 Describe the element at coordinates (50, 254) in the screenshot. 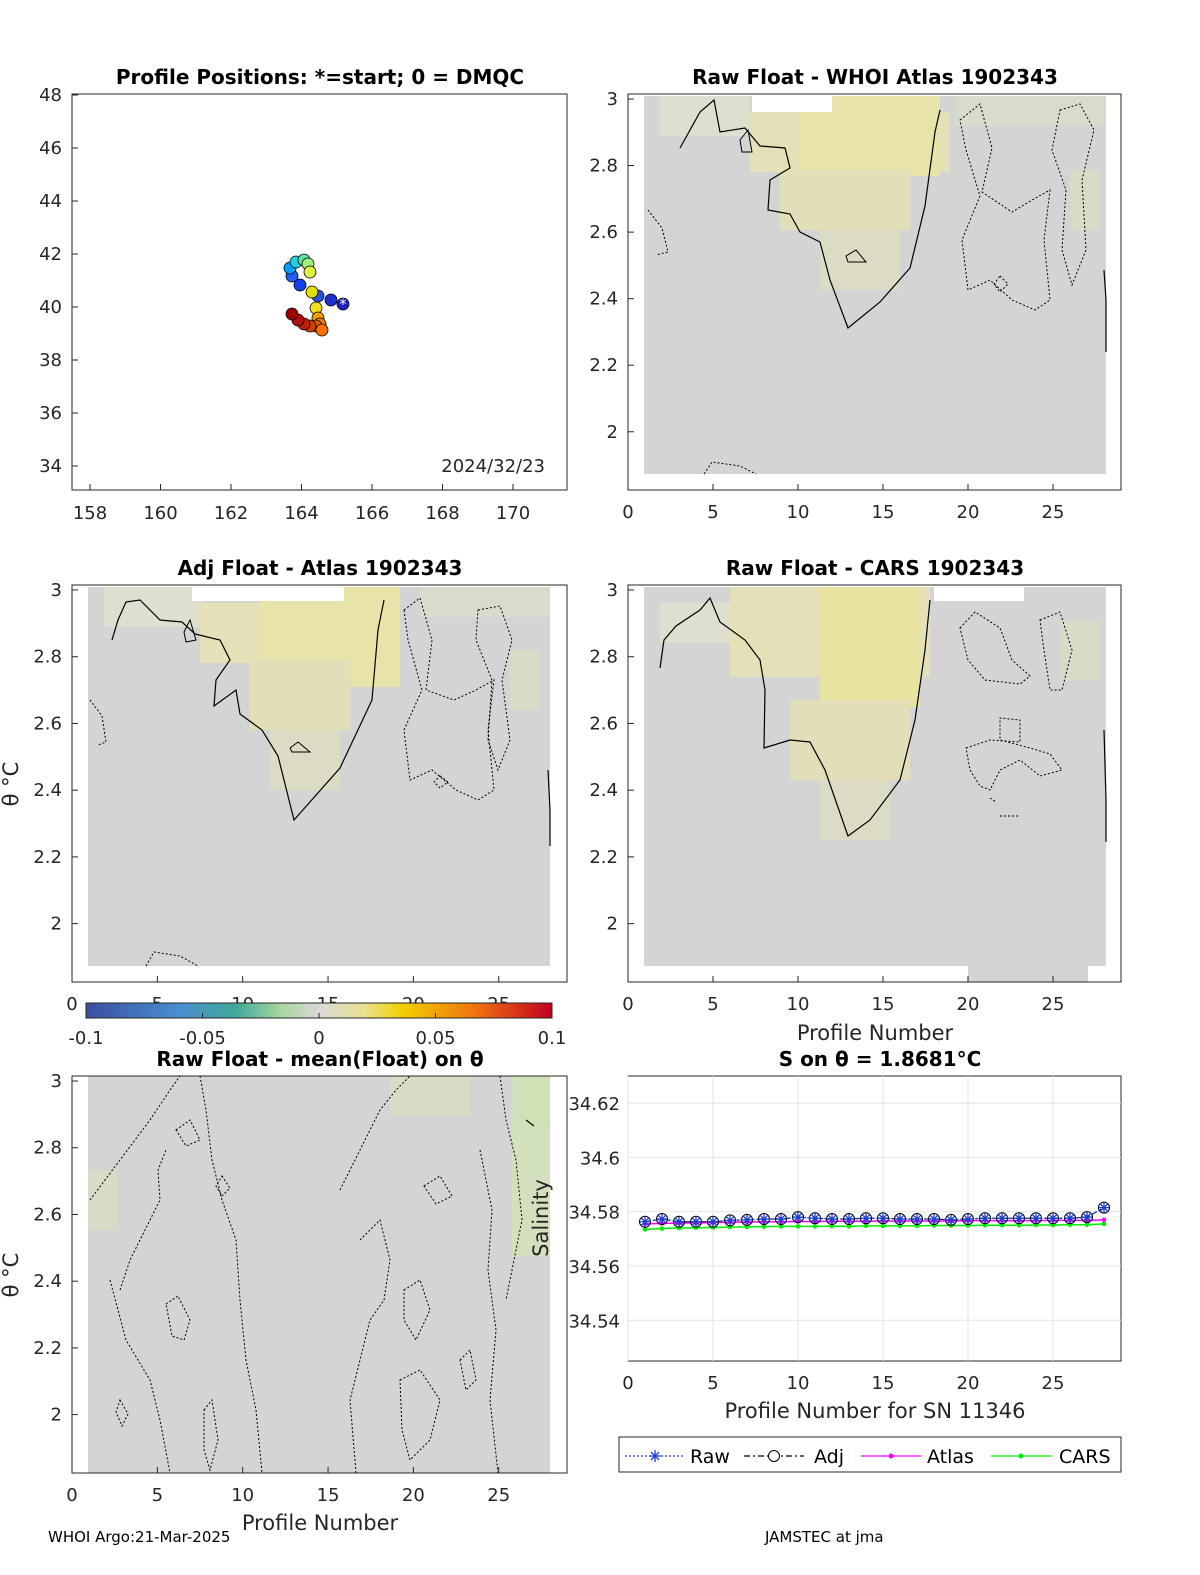

I see `y-tick-label: 42` at that location.